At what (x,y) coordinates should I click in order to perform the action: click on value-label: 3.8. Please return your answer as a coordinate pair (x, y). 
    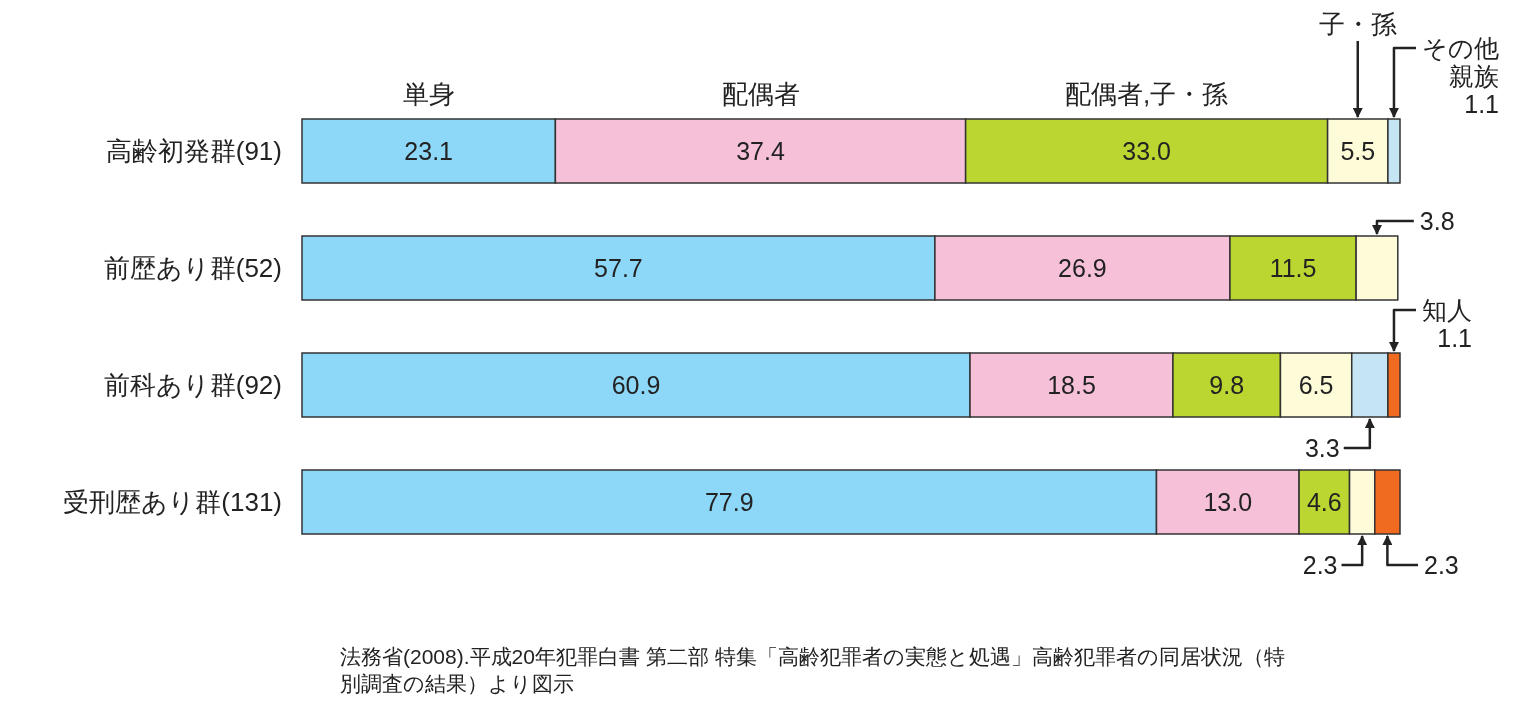
    Looking at the image, I should click on (1437, 221).